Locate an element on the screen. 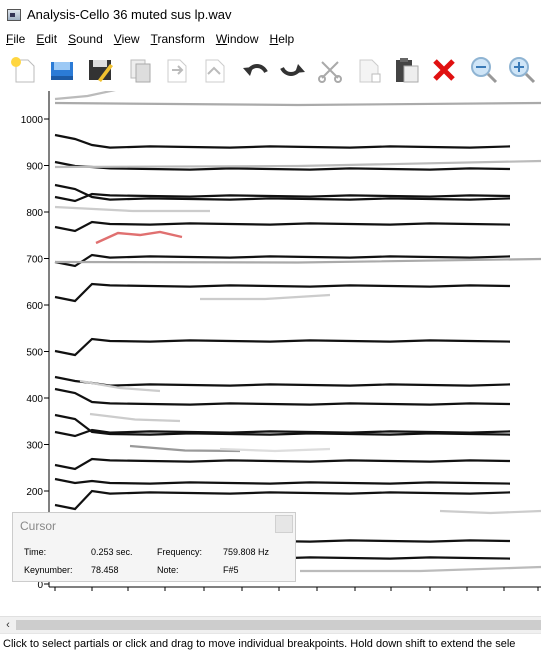 The width and height of the screenshot is (541, 654). y-tick-label: 300 is located at coordinates (34, 446).